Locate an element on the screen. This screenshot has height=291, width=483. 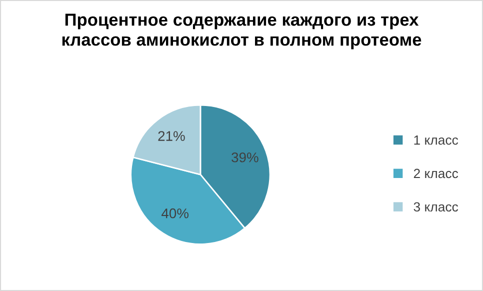
chart-title: Процентное содержание каждого из трех классов аминокислот в полном протеоме is located at coordinates (242, 32).